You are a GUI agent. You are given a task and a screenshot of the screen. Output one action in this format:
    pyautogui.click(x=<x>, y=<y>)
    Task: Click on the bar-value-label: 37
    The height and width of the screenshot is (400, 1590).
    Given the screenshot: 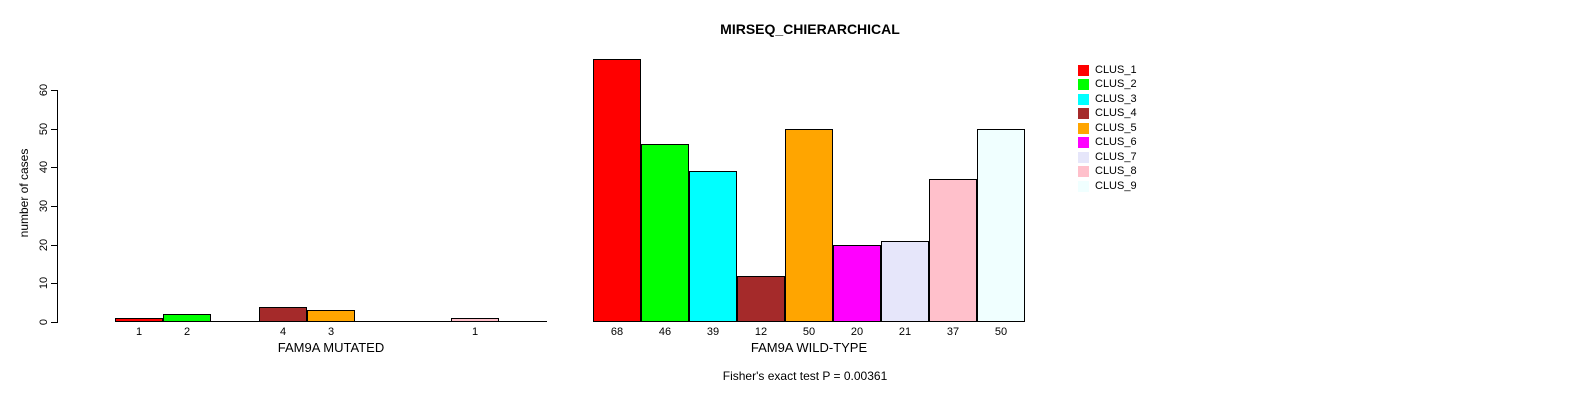 What is the action you would take?
    pyautogui.click(x=953, y=332)
    